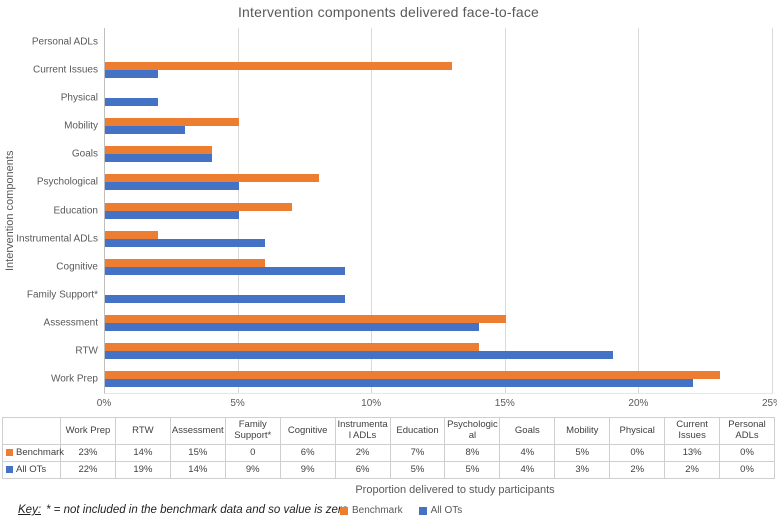 The height and width of the screenshot is (524, 777). Describe the element at coordinates (307, 470) in the screenshot. I see `table-cell-all-ots-cognitive: 9%` at that location.